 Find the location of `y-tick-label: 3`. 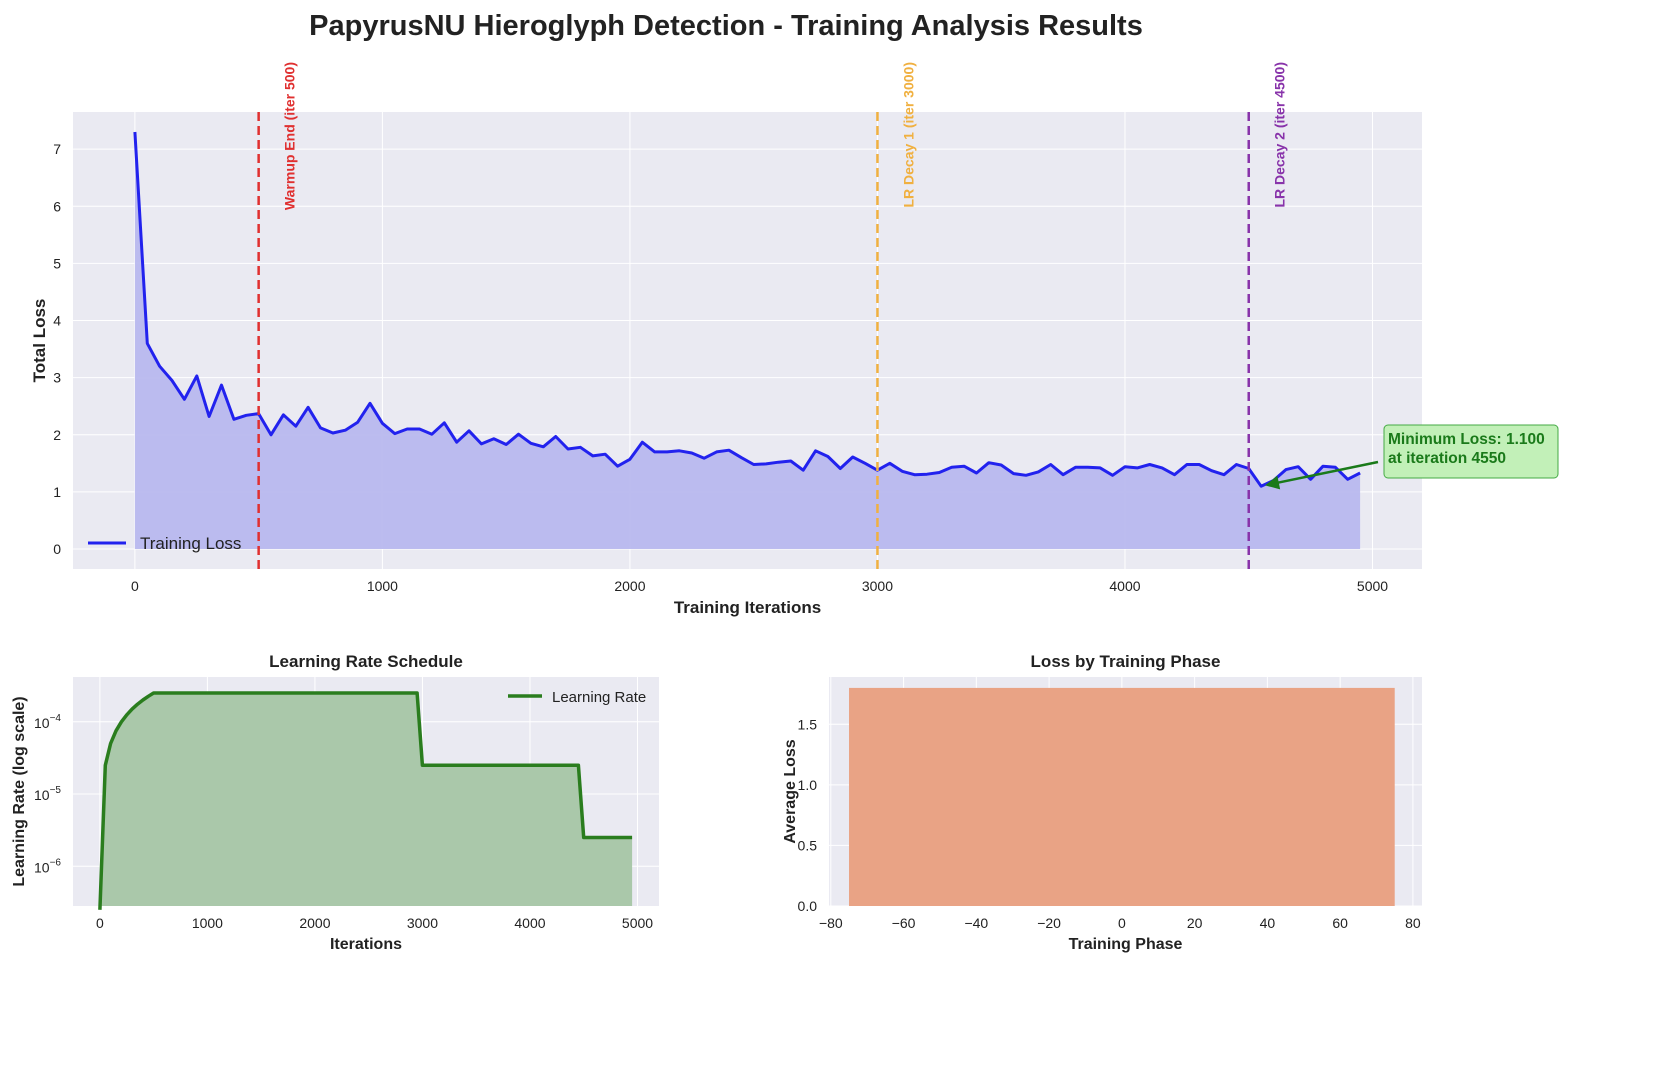

y-tick-label: 3 is located at coordinates (57, 378).